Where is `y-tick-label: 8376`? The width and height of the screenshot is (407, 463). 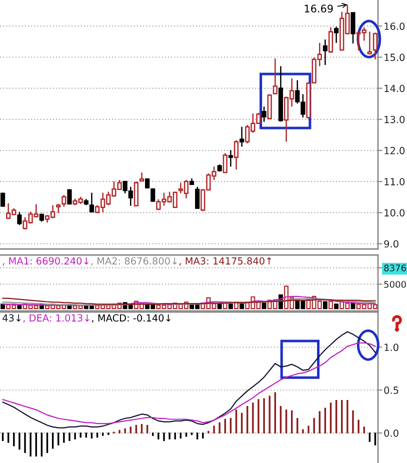
y-tick-label: 8376 is located at coordinates (395, 268).